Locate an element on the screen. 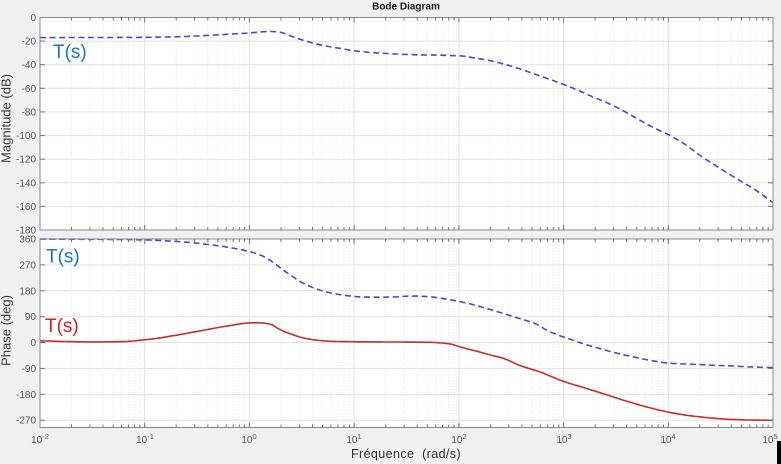 Image resolution: width=781 pixels, height=464 pixels. svg-text: 90 is located at coordinates (31, 317).